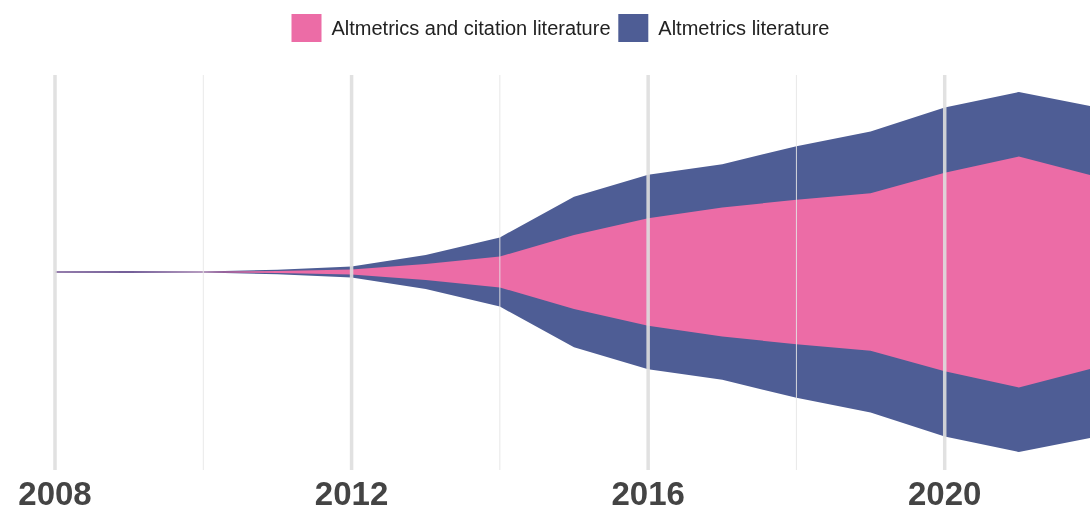  I want to click on legend-label: Altmetrics and citation literature, so click(471, 28).